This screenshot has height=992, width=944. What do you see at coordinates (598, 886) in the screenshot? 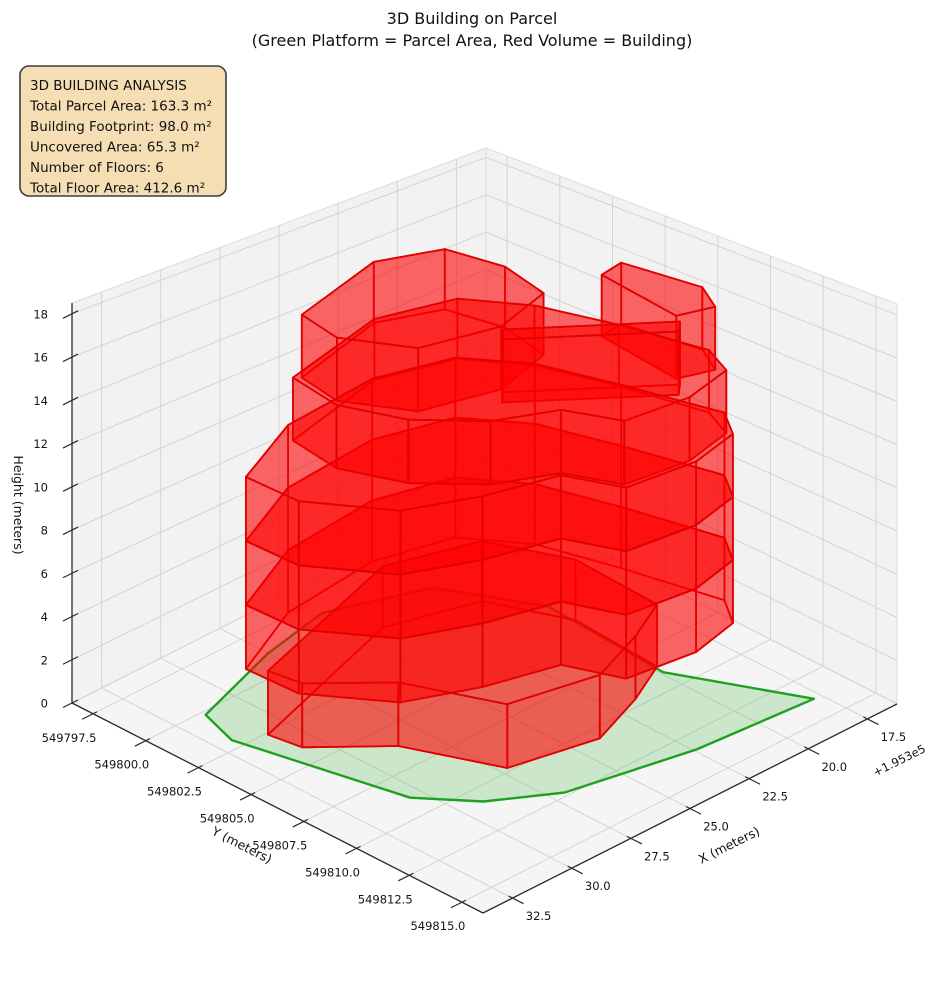
I see `x-tick-label: 30.0` at bounding box center [598, 886].